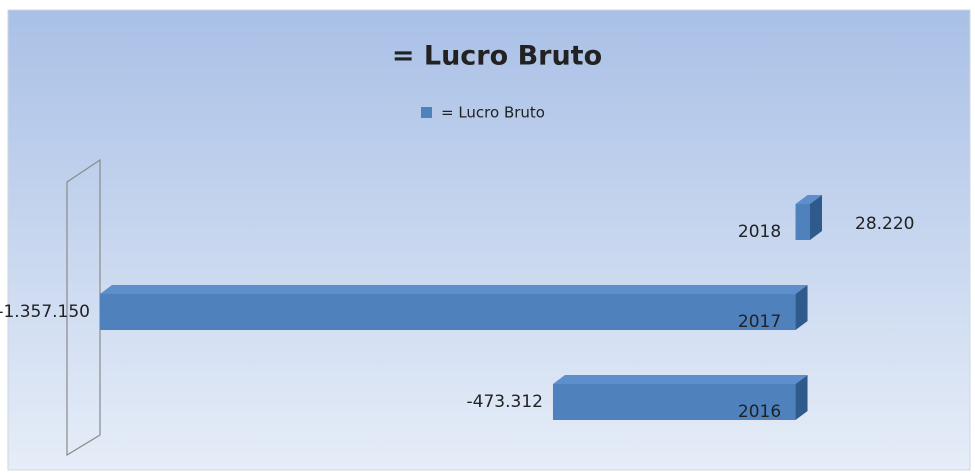 This screenshot has width=975, height=473. What do you see at coordinates (884, 224) in the screenshot?
I see `value-label: 28.220` at bounding box center [884, 224].